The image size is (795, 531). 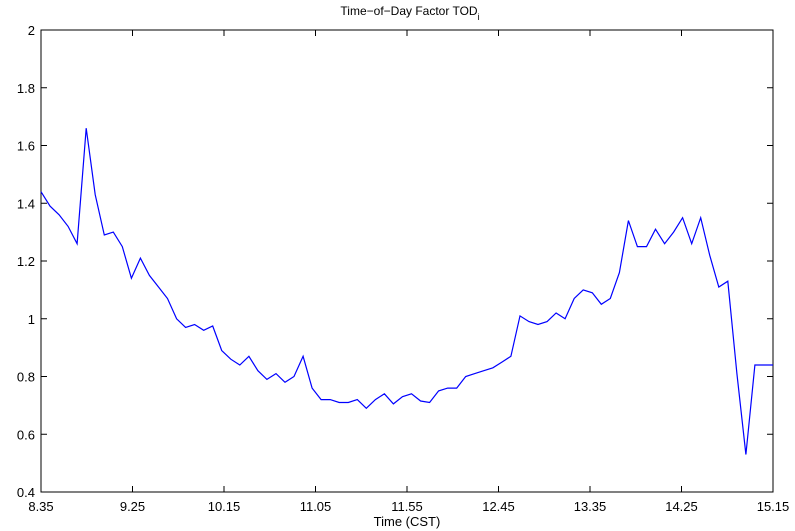 What do you see at coordinates (31, 30) in the screenshot?
I see `y-tick-label: 2` at bounding box center [31, 30].